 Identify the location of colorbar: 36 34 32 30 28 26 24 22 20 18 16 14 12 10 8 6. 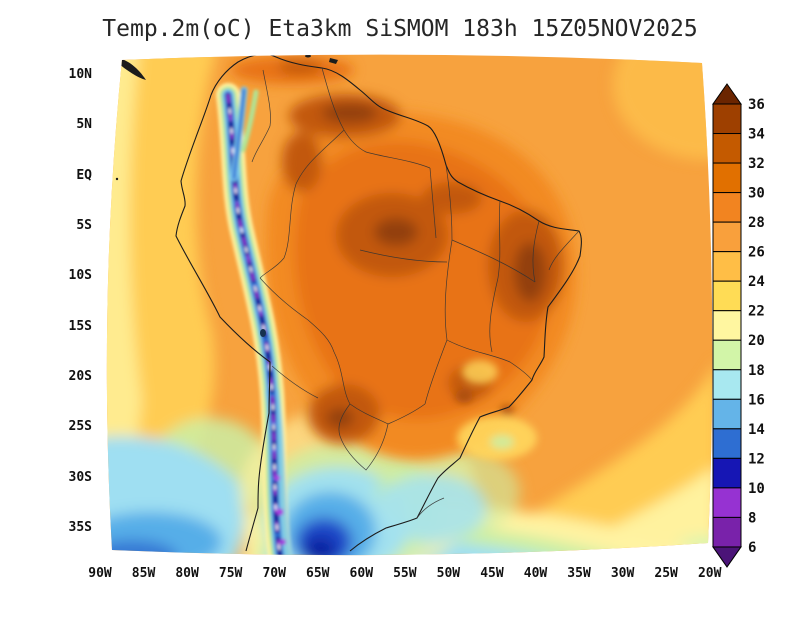
(738, 325).